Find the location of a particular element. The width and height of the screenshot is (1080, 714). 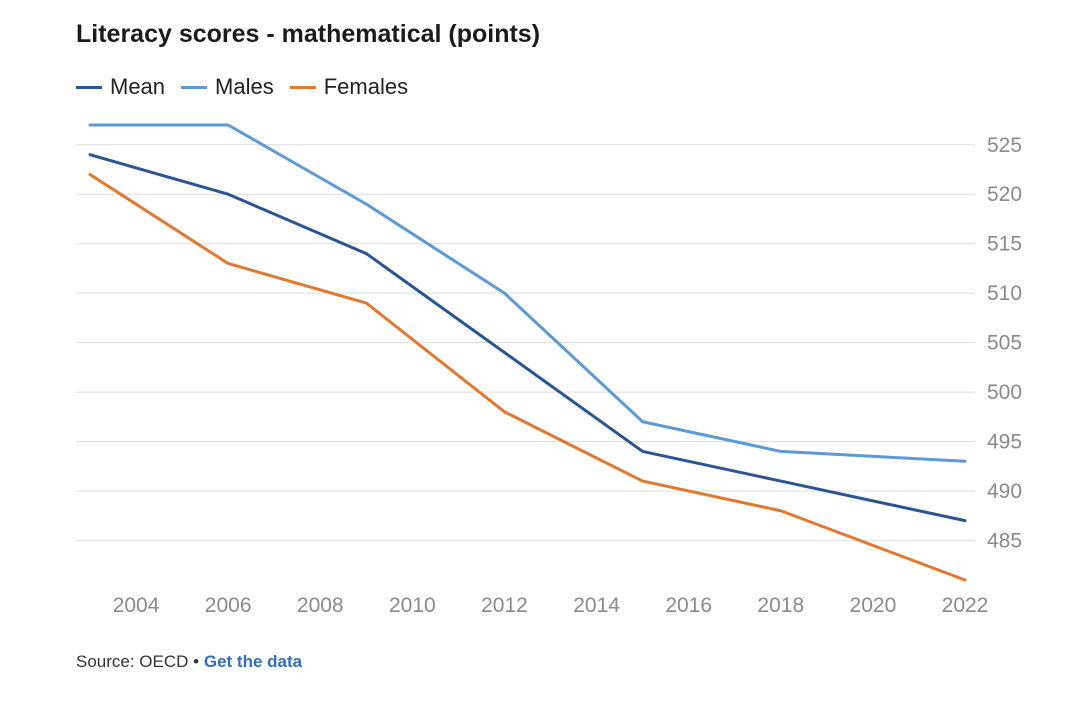

x-tick-2004: 2004 is located at coordinates (136, 605).